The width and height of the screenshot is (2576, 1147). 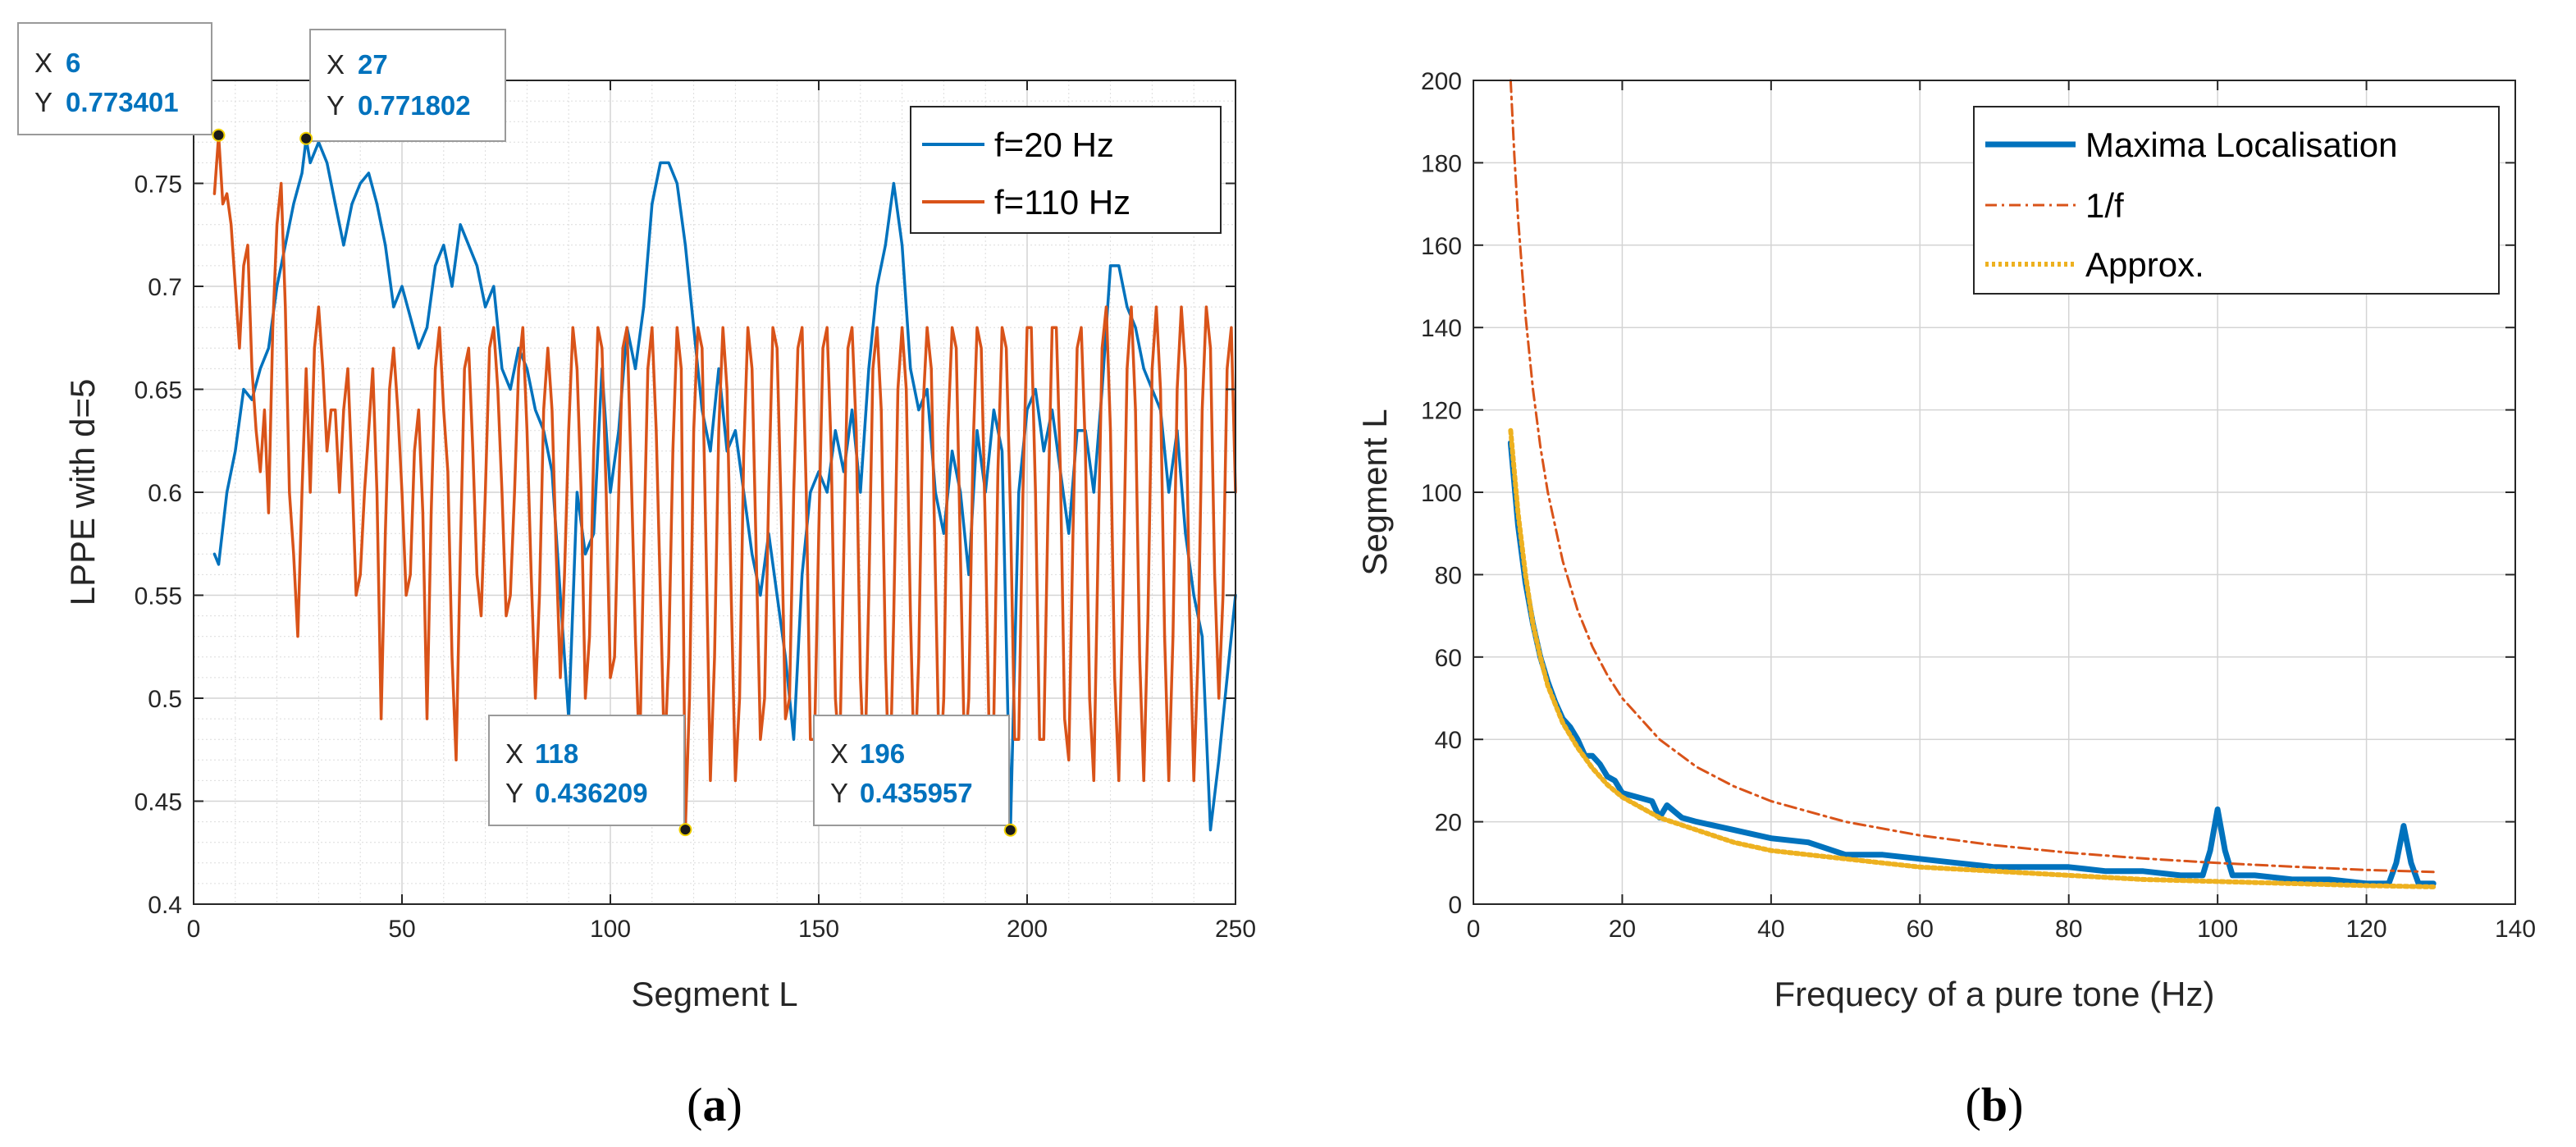 I want to click on panel-a-y-axis-label: LPPE with d=5, so click(x=82, y=492).